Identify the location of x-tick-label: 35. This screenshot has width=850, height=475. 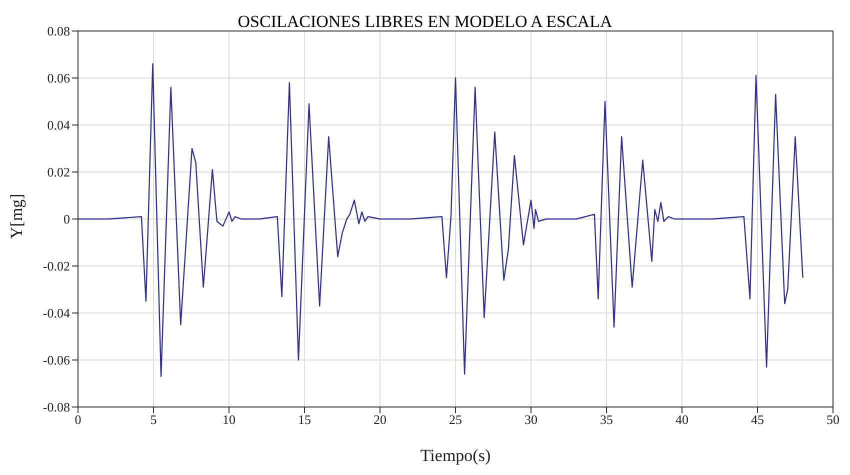
(606, 420).